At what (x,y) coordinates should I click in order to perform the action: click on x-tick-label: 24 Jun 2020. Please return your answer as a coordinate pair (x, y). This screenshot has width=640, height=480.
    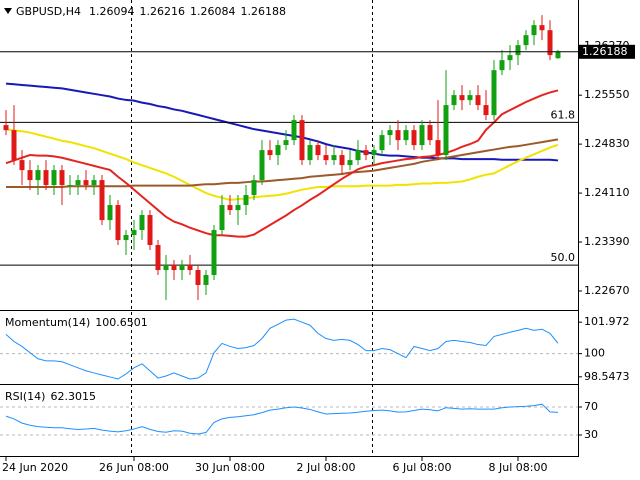
    Looking at the image, I should click on (35, 467).